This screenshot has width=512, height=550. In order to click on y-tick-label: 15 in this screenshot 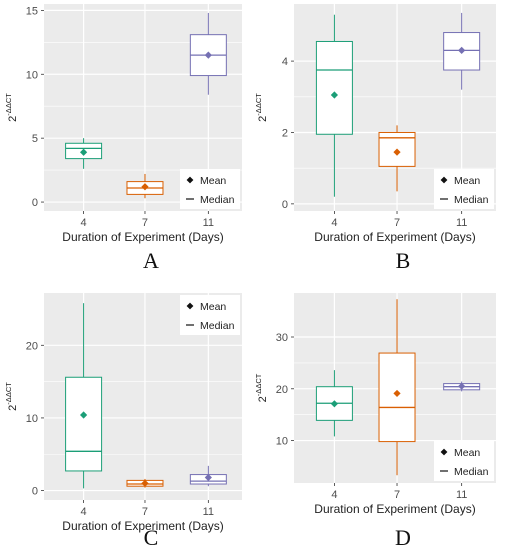, I will do `click(32, 11)`.